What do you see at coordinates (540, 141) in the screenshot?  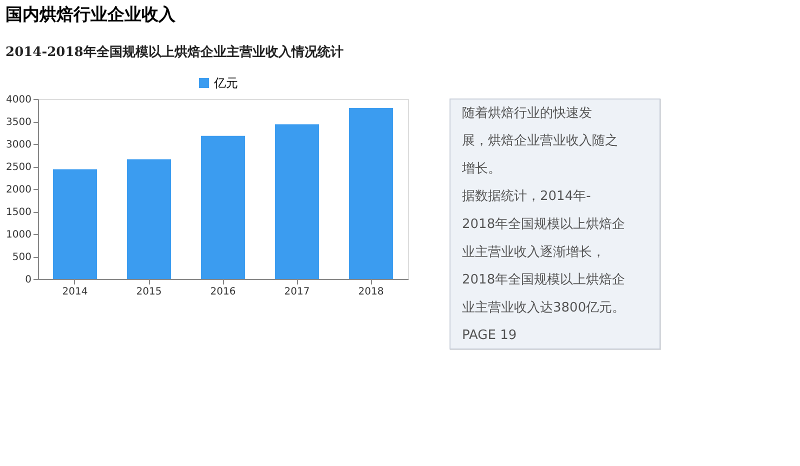 I see `text: 展，烘焙企业营业收入随之` at bounding box center [540, 141].